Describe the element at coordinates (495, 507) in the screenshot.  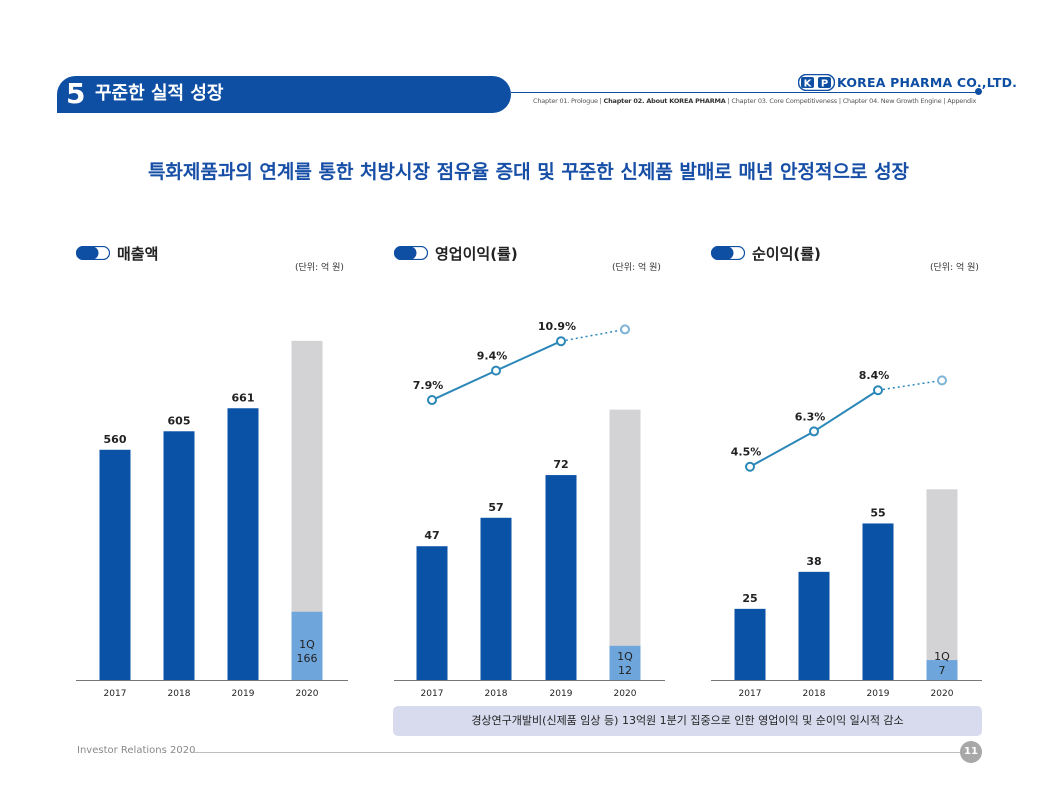
I see `bar-value-label-2018: 57` at that location.